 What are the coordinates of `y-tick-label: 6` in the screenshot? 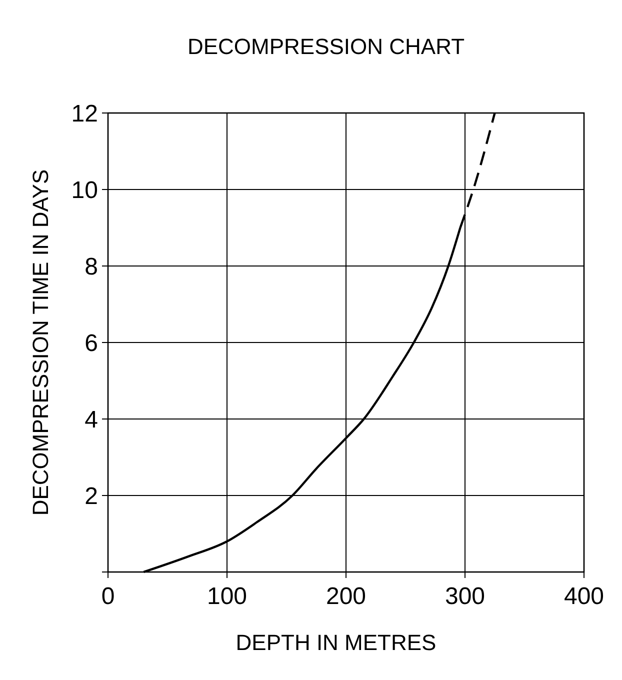 It's located at (91, 343).